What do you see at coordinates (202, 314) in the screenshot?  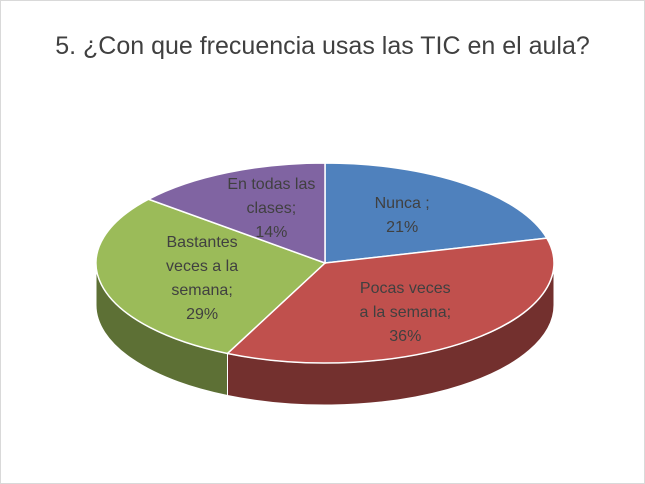 I see `label-text: 29%` at bounding box center [202, 314].